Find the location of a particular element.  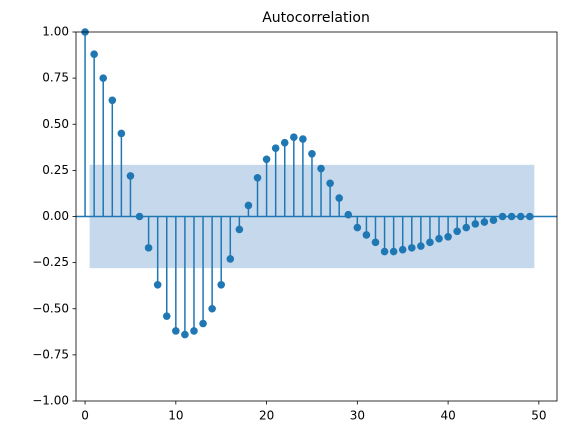

x-tick-label: 20 is located at coordinates (266, 416).